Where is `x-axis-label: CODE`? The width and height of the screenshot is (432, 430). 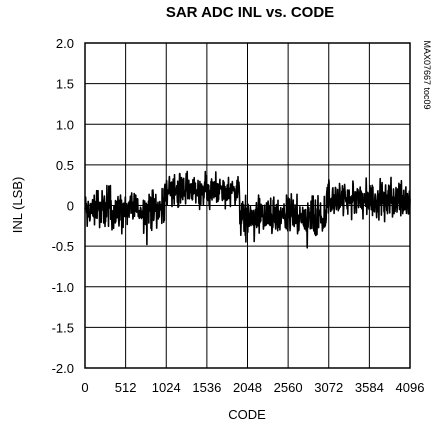
x-axis-label: CODE is located at coordinates (247, 414).